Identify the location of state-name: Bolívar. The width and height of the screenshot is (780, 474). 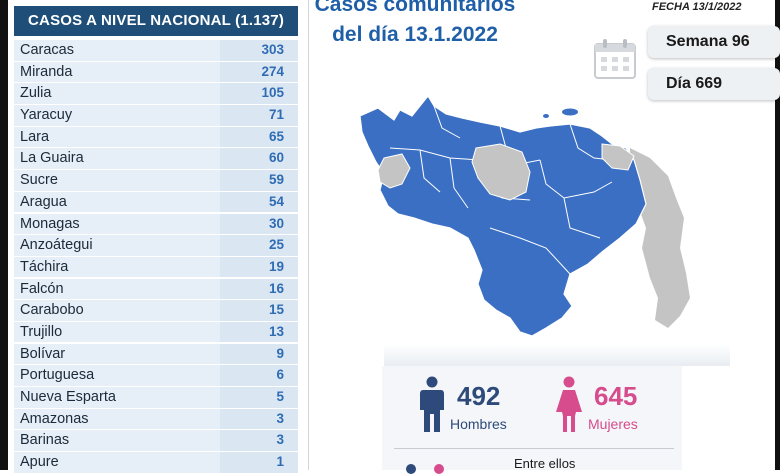
(43, 353).